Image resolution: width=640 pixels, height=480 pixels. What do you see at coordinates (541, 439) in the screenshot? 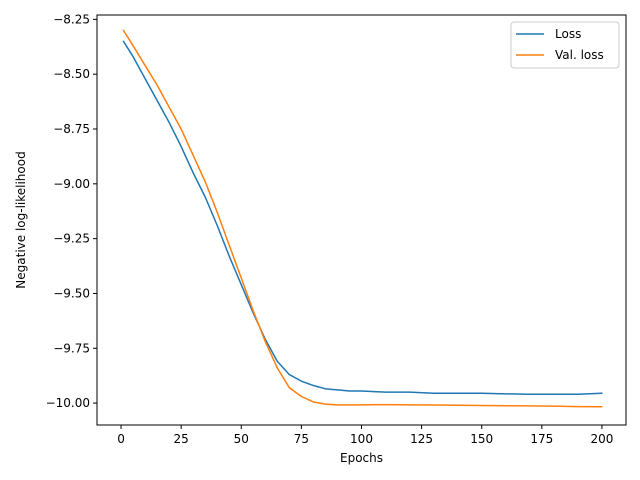
I see `x-tick-label: 175` at bounding box center [541, 439].